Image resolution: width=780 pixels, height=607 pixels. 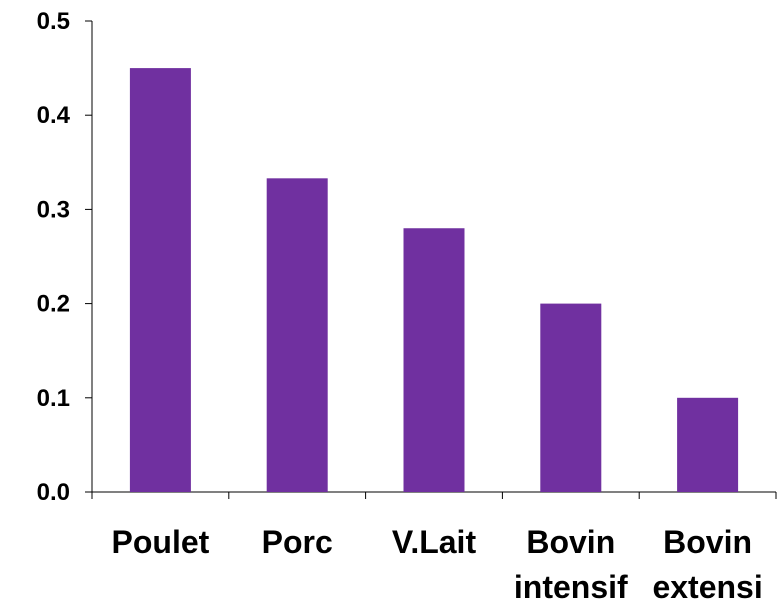 I want to click on y-tick-label: 0.3, so click(x=53, y=209).